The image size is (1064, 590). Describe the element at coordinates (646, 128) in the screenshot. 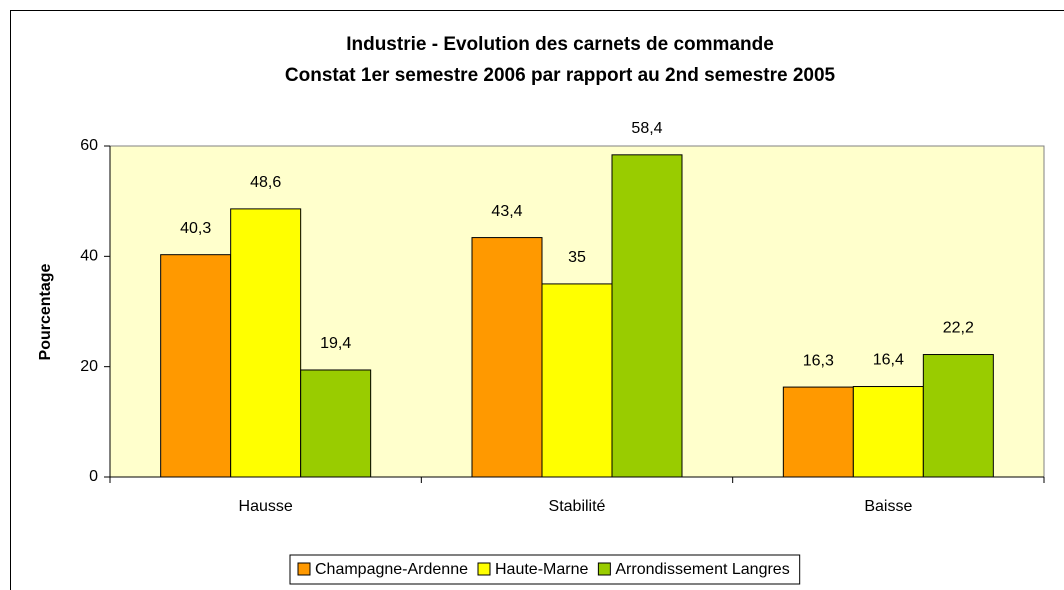

I see `value-label: 58,4` at that location.